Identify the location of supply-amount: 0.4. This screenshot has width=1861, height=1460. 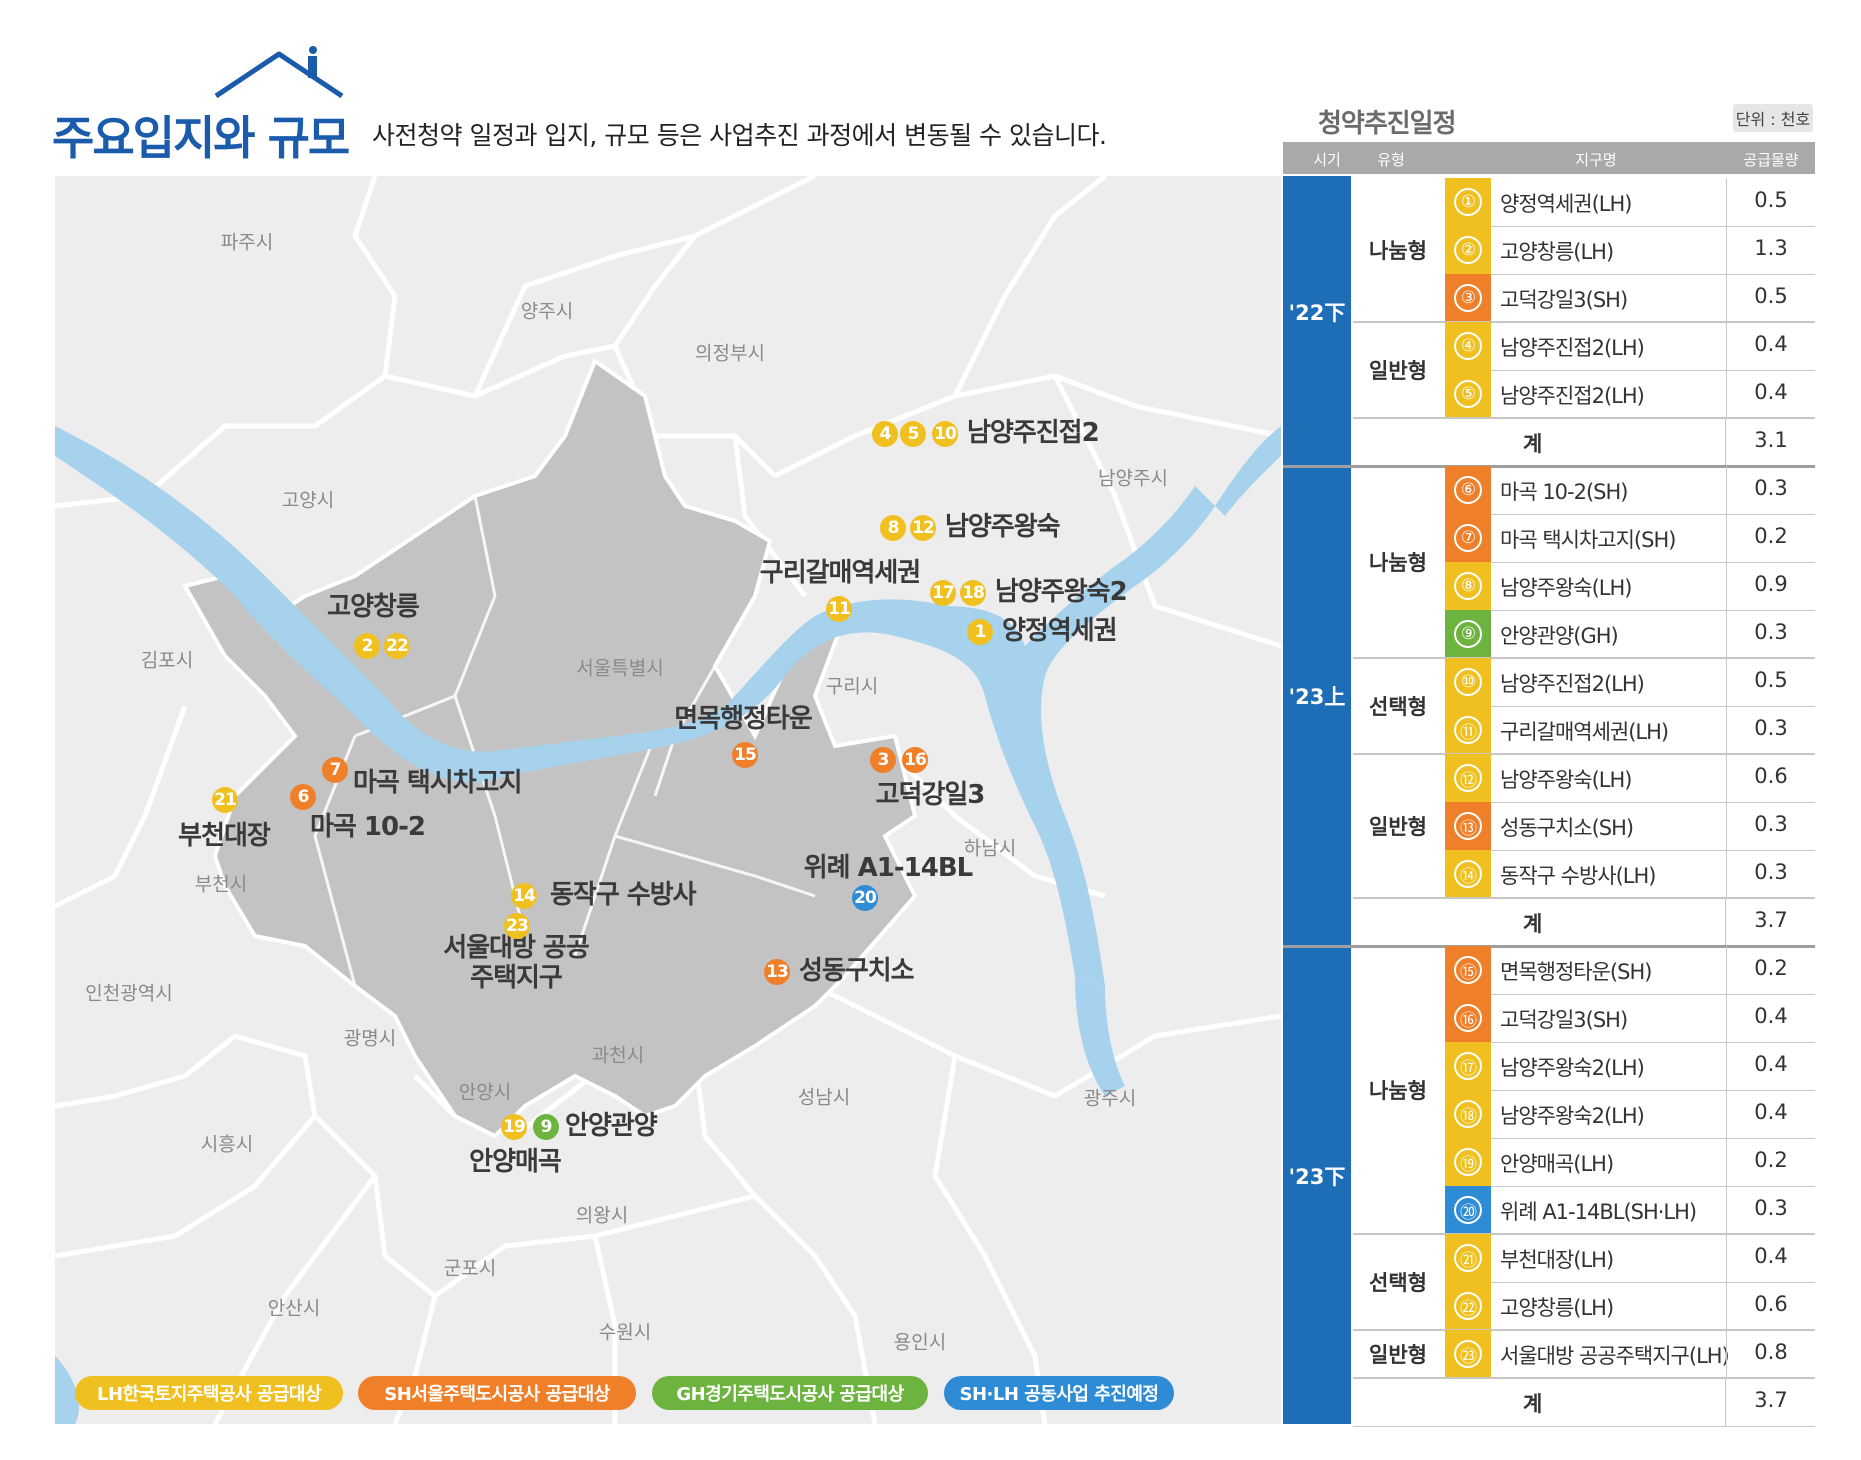
(1771, 392).